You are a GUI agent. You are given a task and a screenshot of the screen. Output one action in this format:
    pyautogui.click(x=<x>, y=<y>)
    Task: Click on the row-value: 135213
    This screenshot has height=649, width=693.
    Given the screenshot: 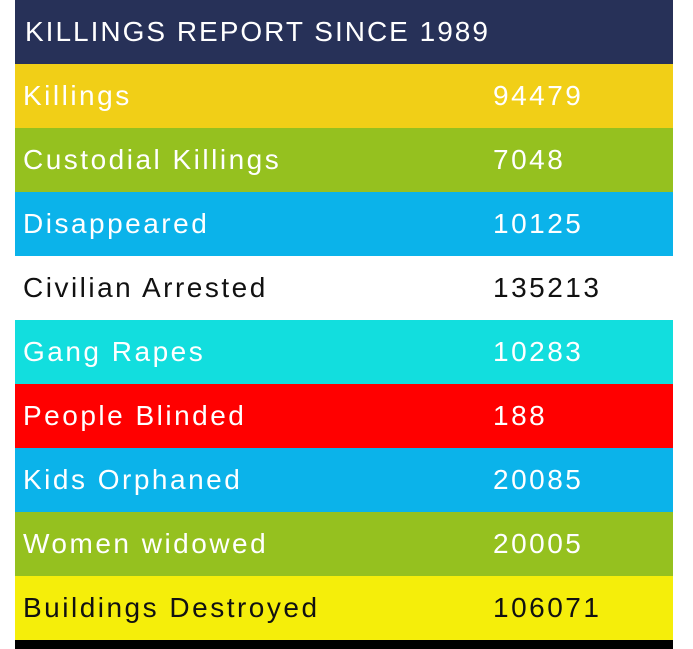 What is the action you would take?
    pyautogui.click(x=547, y=287)
    